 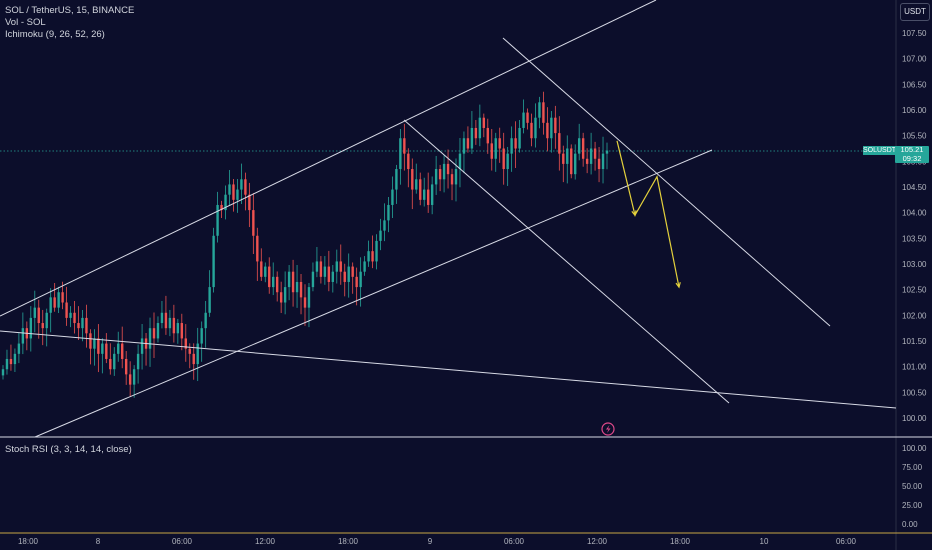 What do you see at coordinates (648, 214) in the screenshot?
I see `projection-path` at bounding box center [648, 214].